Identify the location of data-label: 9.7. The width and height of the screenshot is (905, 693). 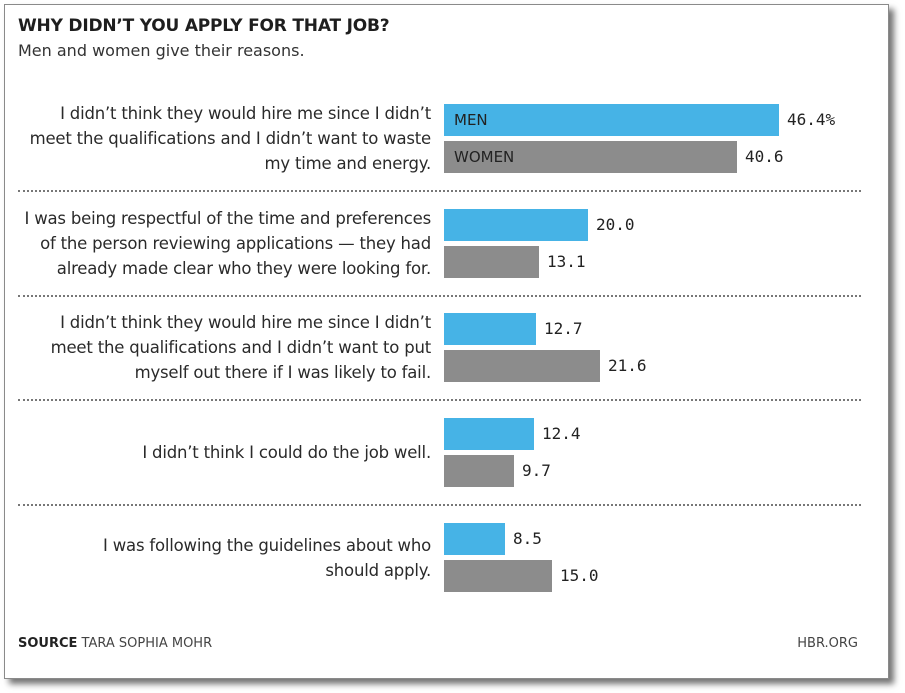
(536, 470).